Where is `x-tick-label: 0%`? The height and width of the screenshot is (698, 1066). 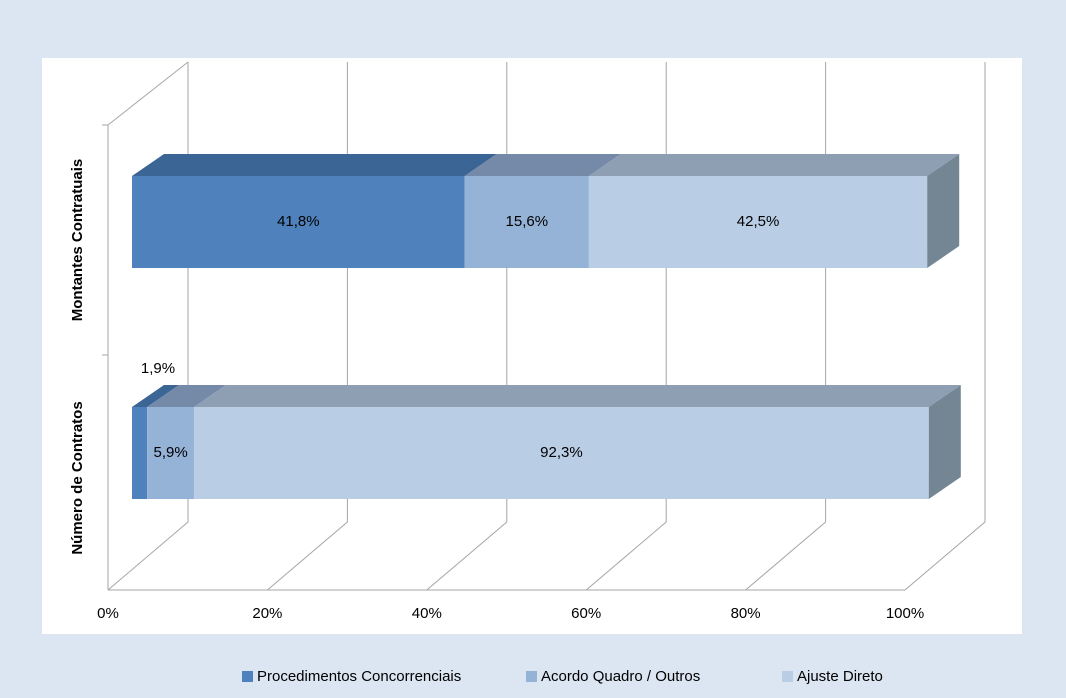
x-tick-label: 0% is located at coordinates (108, 613).